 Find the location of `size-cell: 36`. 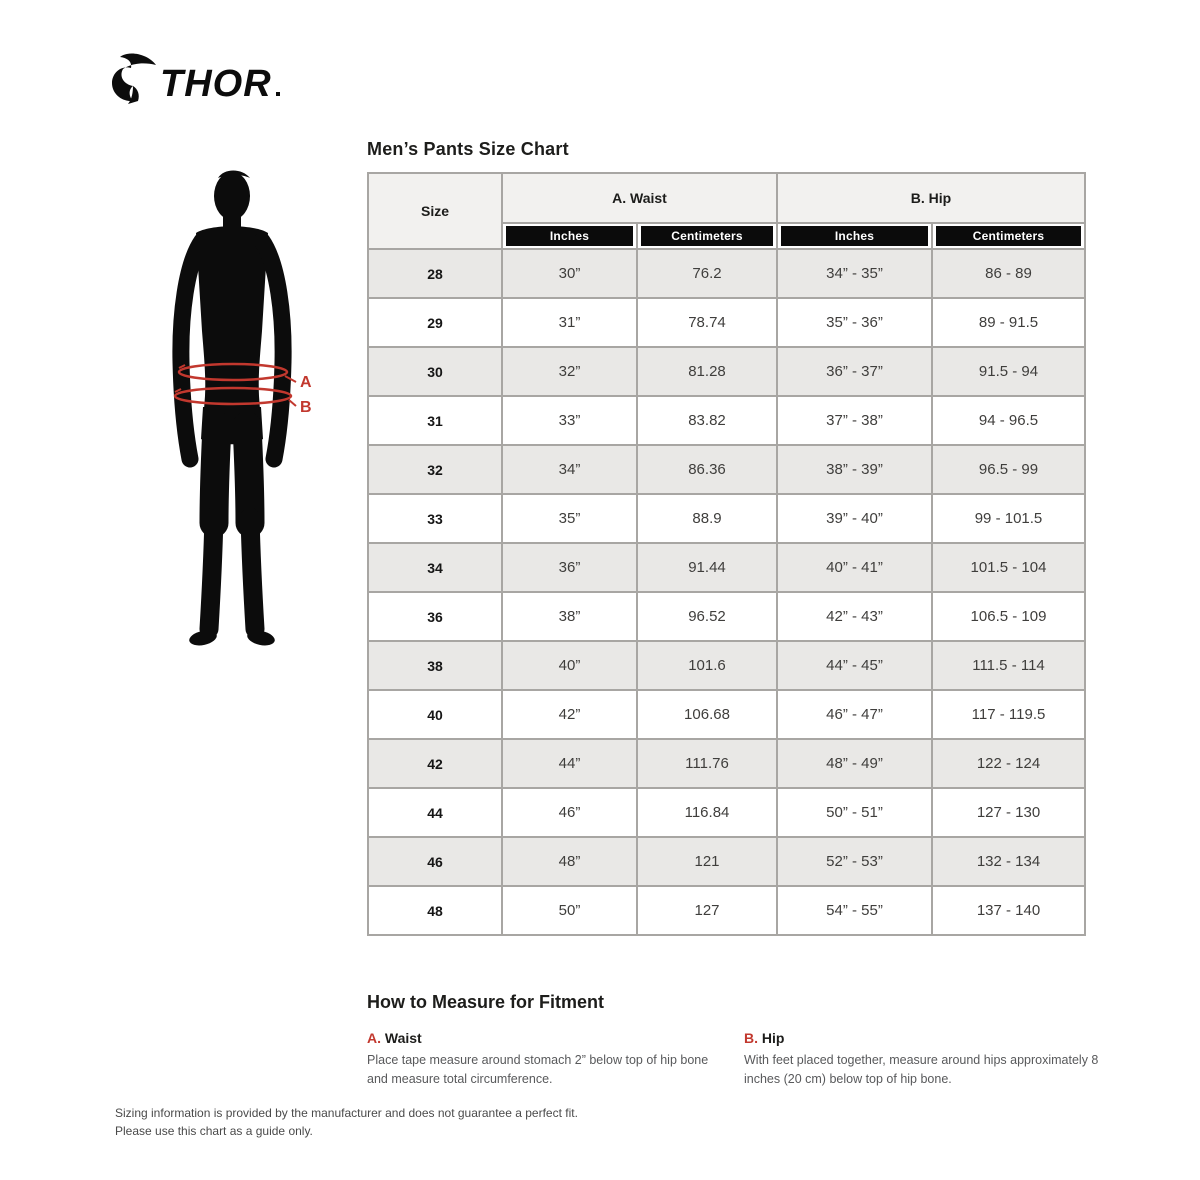

size-cell: 36 is located at coordinates (435, 616).